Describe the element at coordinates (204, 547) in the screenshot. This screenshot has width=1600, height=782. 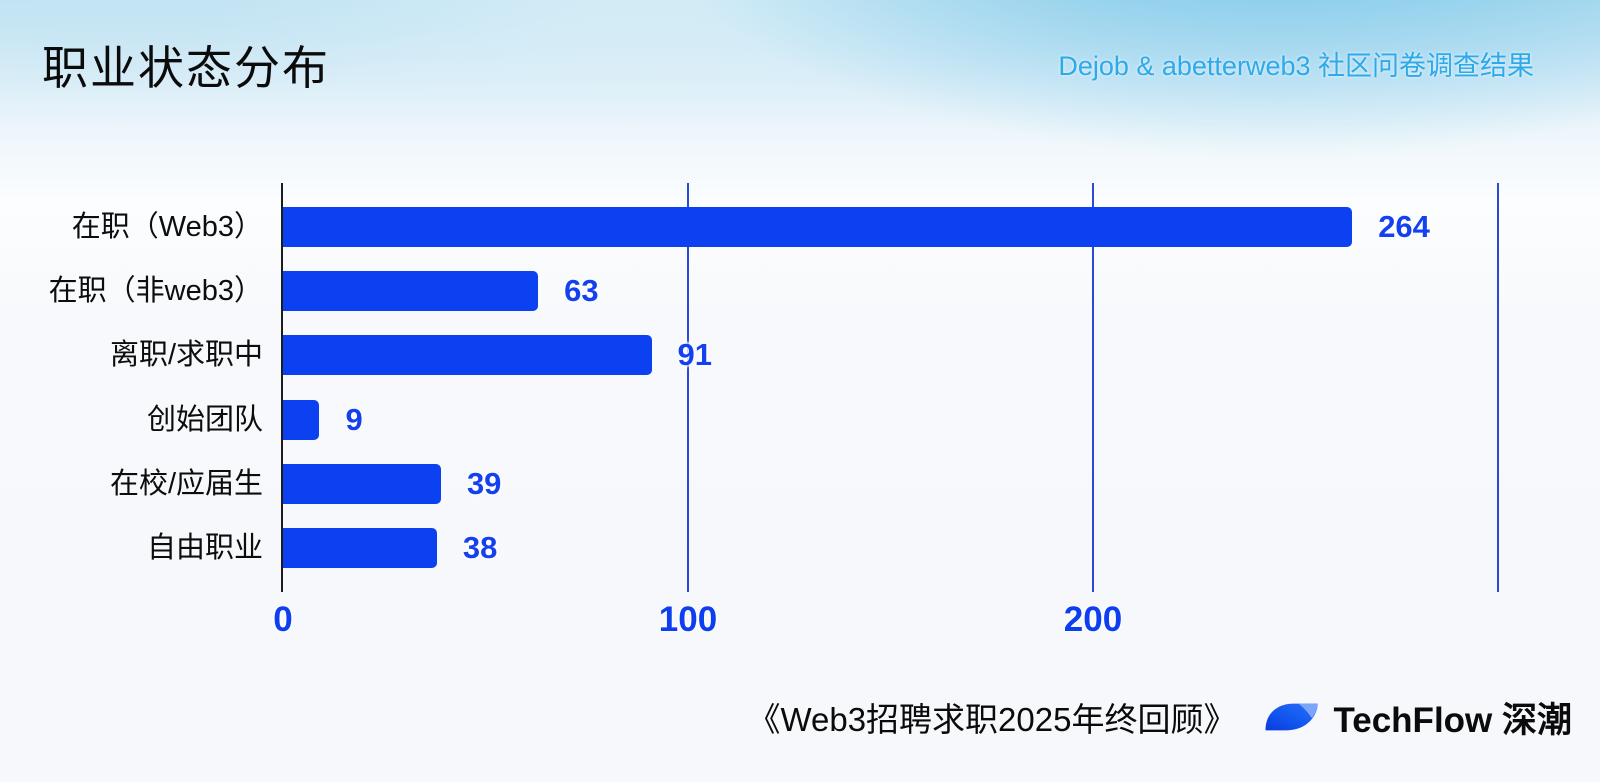
I see `category-label: 自由职业` at that location.